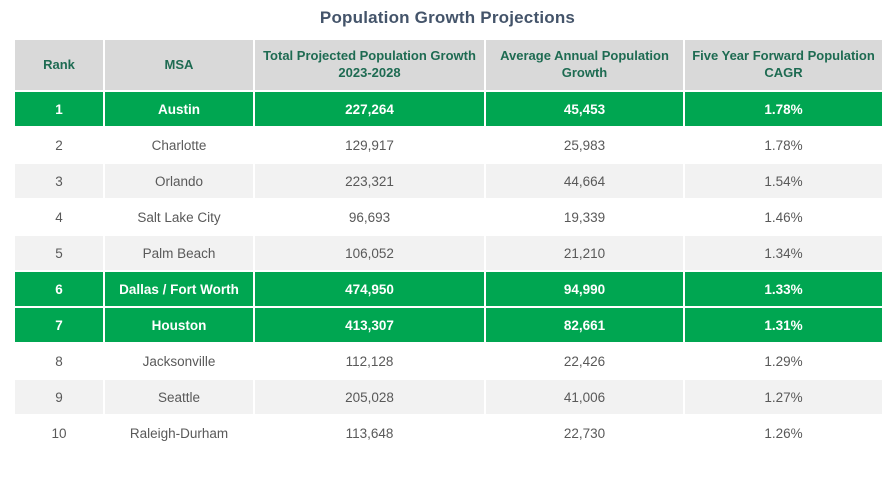 This screenshot has width=895, height=493. What do you see at coordinates (783, 217) in the screenshot?
I see `cell-cagr: 1.46%` at bounding box center [783, 217].